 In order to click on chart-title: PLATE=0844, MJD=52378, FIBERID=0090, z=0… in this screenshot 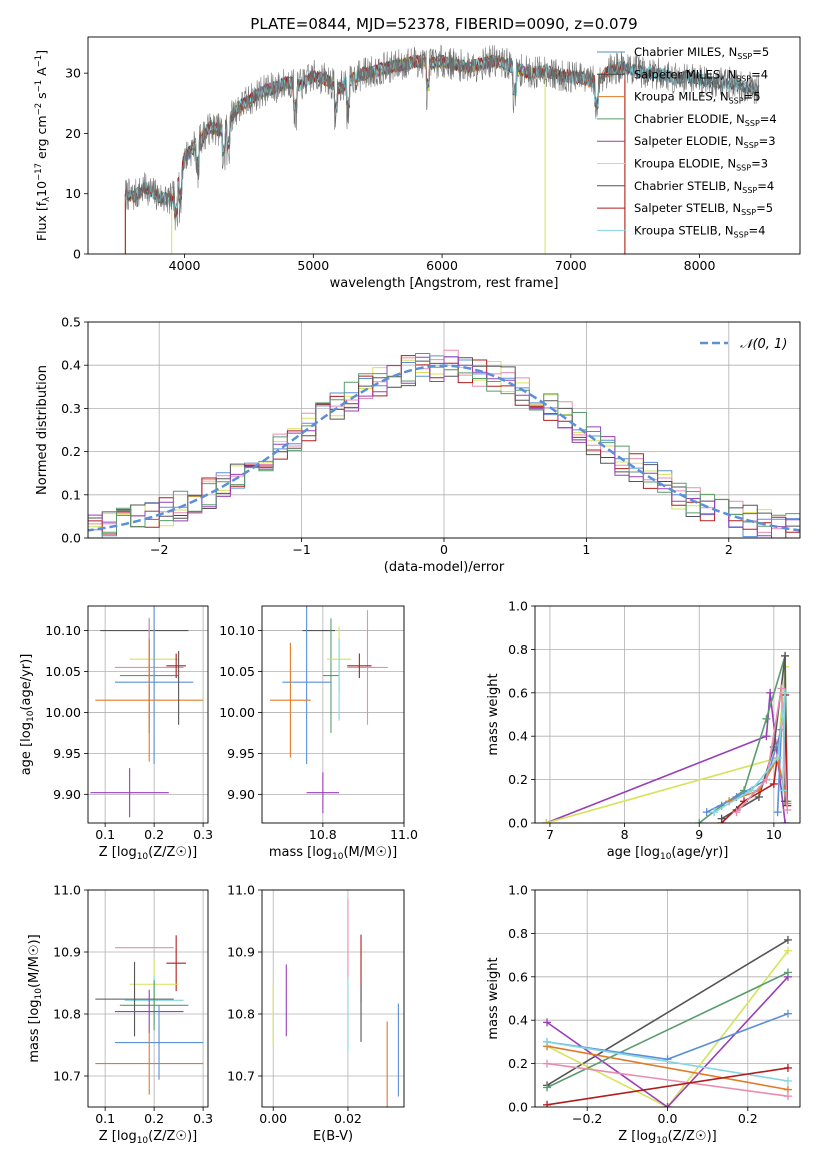, I will do `click(443, 24)`.